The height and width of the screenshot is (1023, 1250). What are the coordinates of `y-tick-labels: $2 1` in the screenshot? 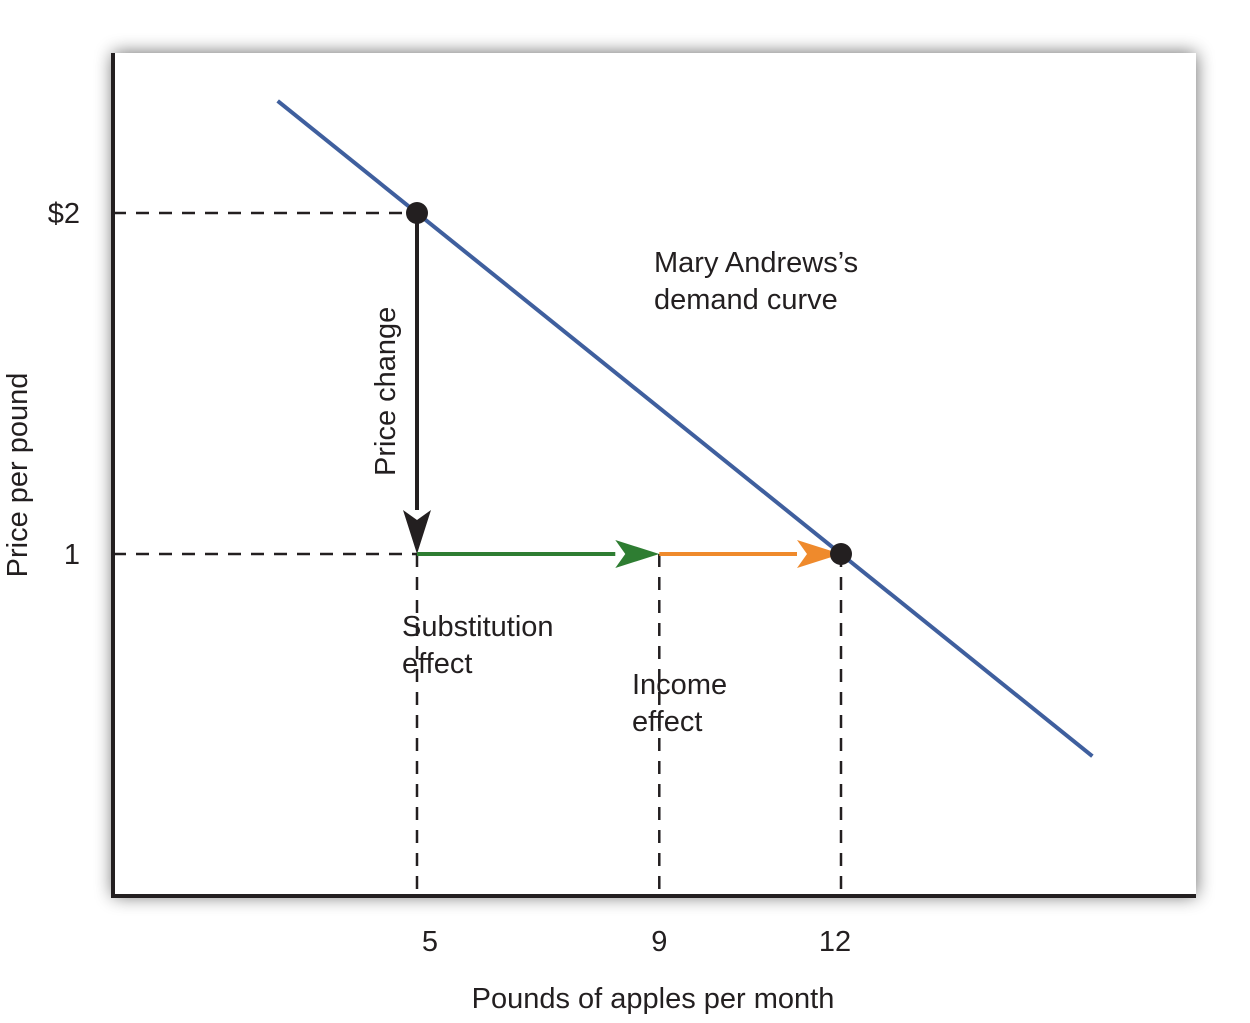 It's located at (64, 384).